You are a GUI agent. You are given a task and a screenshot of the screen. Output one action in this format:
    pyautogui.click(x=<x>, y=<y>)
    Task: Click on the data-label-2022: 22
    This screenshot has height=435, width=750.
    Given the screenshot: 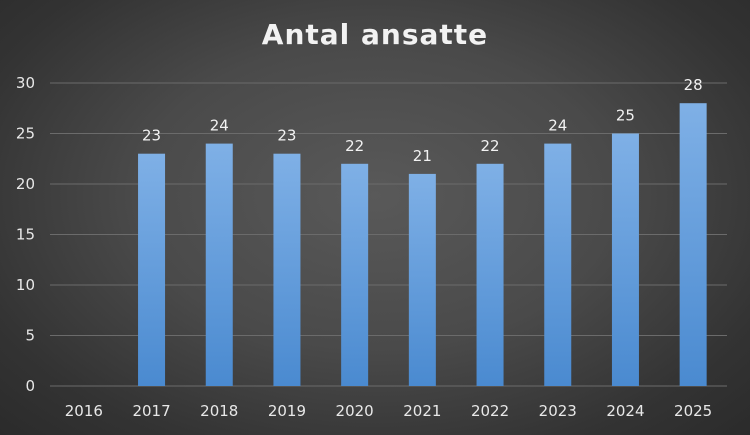 What is the action you would take?
    pyautogui.click(x=490, y=146)
    